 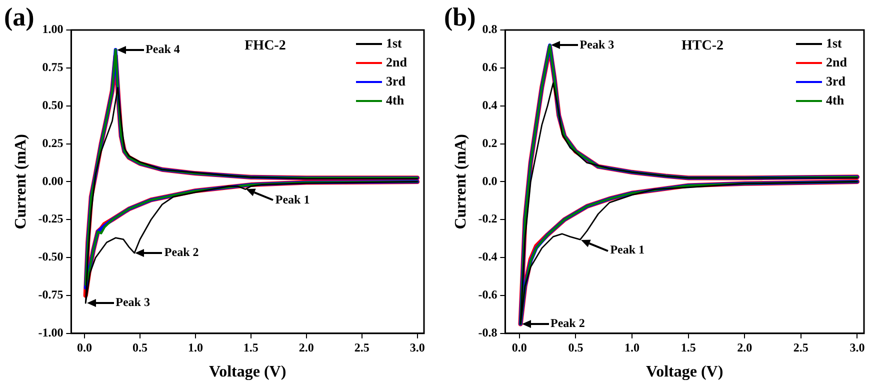 I want to click on annotation: Peak 4, so click(x=163, y=49).